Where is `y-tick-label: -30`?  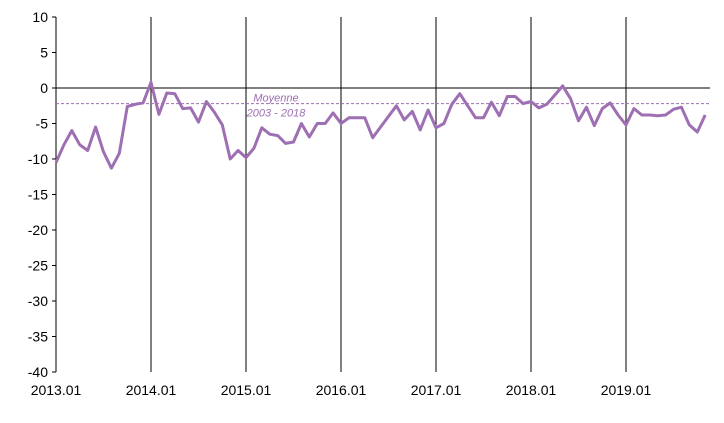 y-tick-label: -30 is located at coordinates (38, 301).